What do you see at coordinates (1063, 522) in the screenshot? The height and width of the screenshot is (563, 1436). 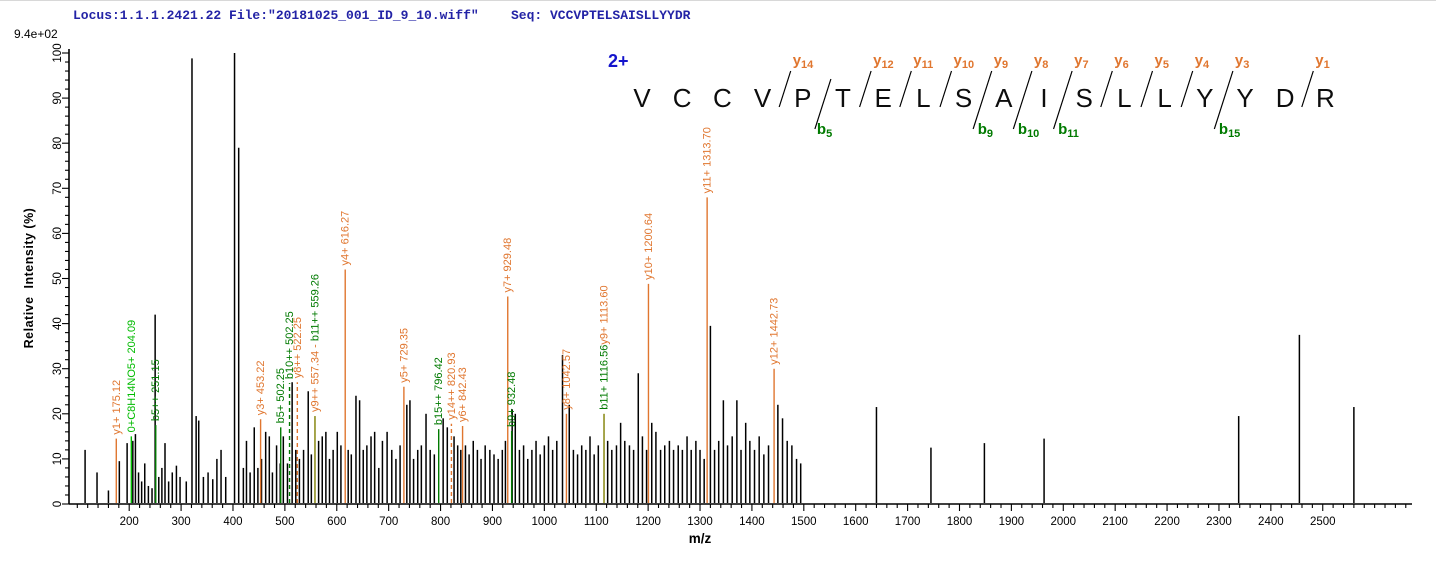 I see `x-tick-label: 2000` at bounding box center [1063, 522].